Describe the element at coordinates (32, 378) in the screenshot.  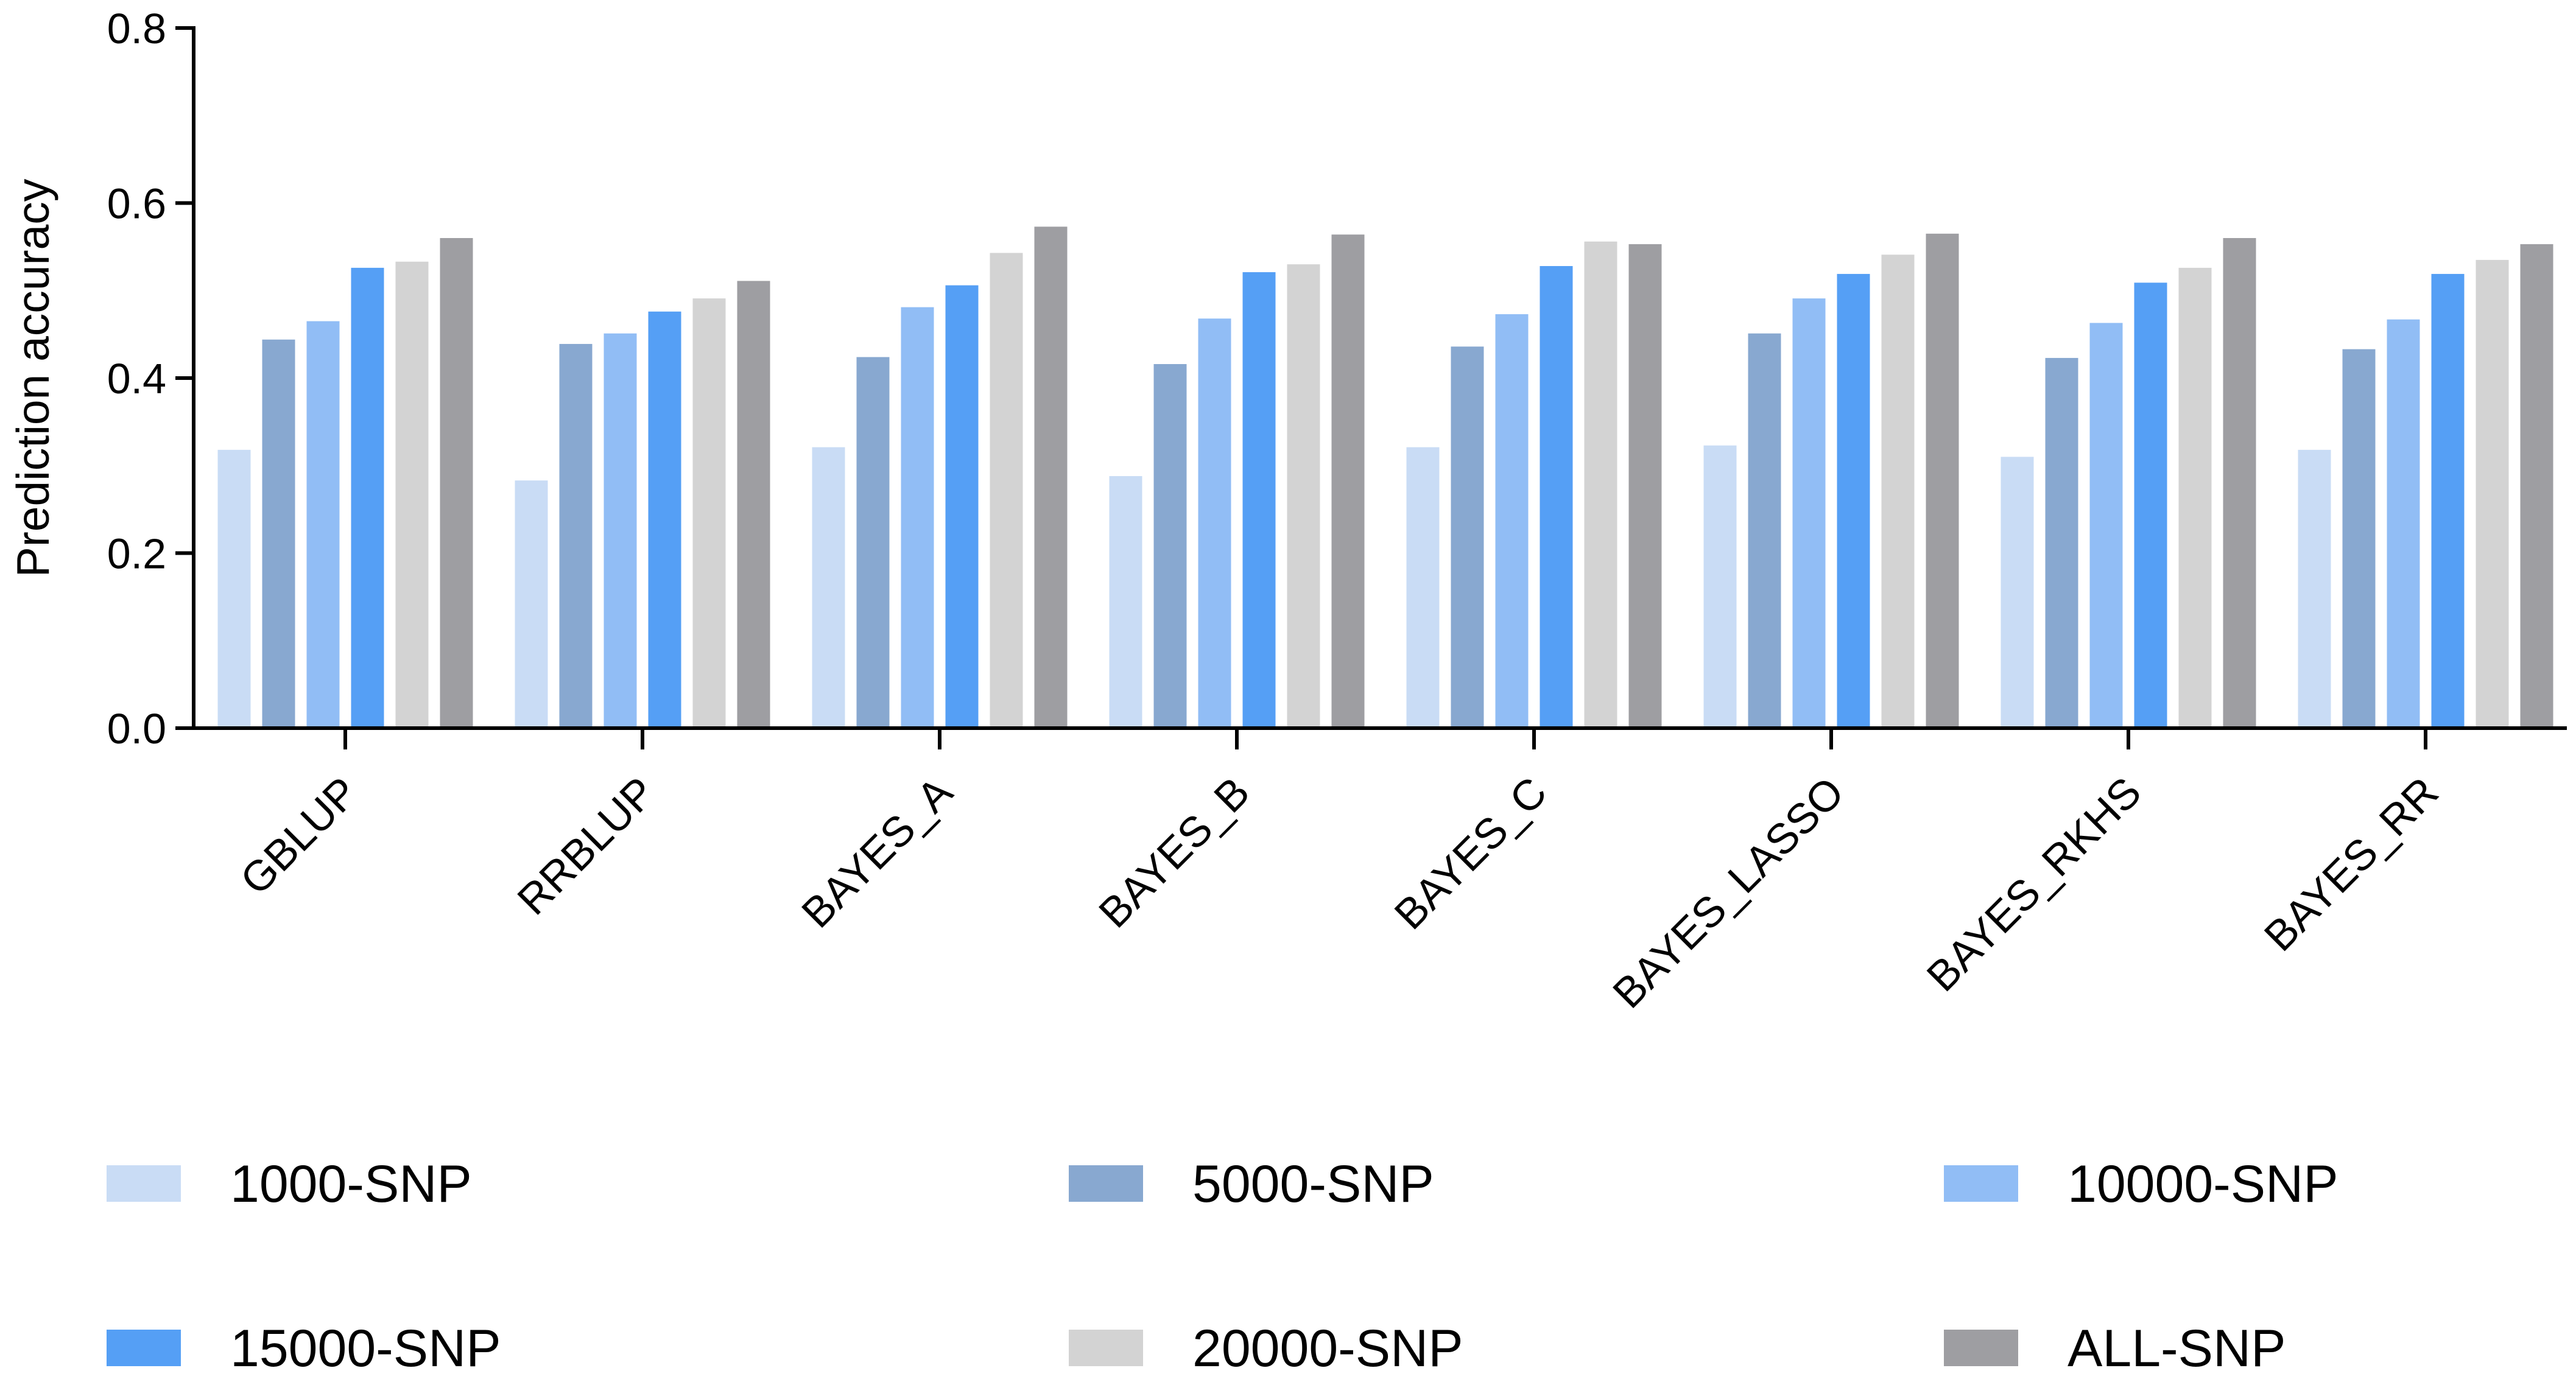
I see `y-axis-label: Prediction accuracy` at that location.